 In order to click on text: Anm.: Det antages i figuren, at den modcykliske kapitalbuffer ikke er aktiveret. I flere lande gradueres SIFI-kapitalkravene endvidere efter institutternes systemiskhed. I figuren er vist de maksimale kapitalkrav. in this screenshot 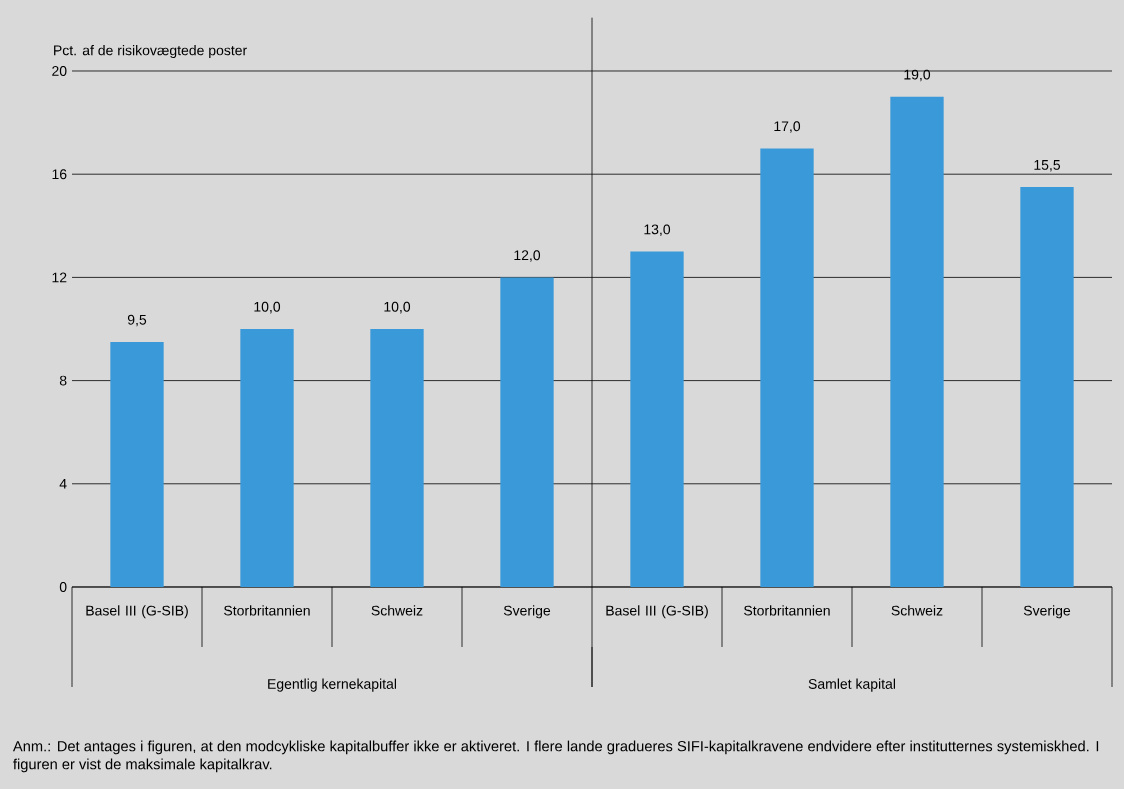, I will do `click(555, 756)`.